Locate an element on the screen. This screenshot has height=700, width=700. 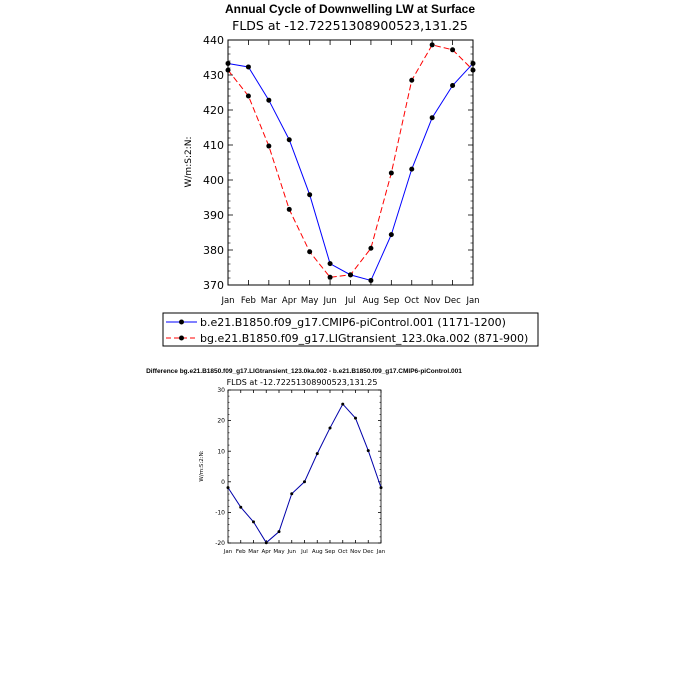
main-y-tick-label: 370 is located at coordinates (213, 285).